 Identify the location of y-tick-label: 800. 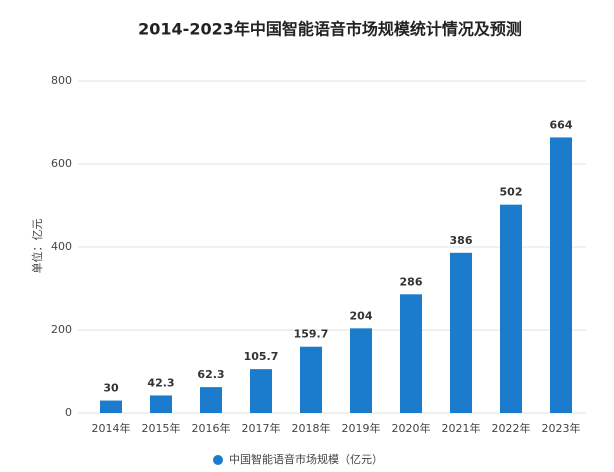
(61, 80).